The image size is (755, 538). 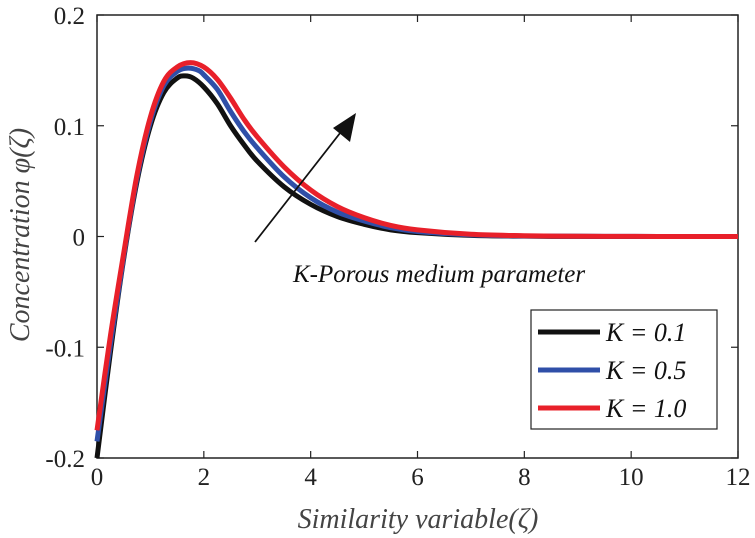 What do you see at coordinates (631, 477) in the screenshot?
I see `x-tick-label: 10` at bounding box center [631, 477].